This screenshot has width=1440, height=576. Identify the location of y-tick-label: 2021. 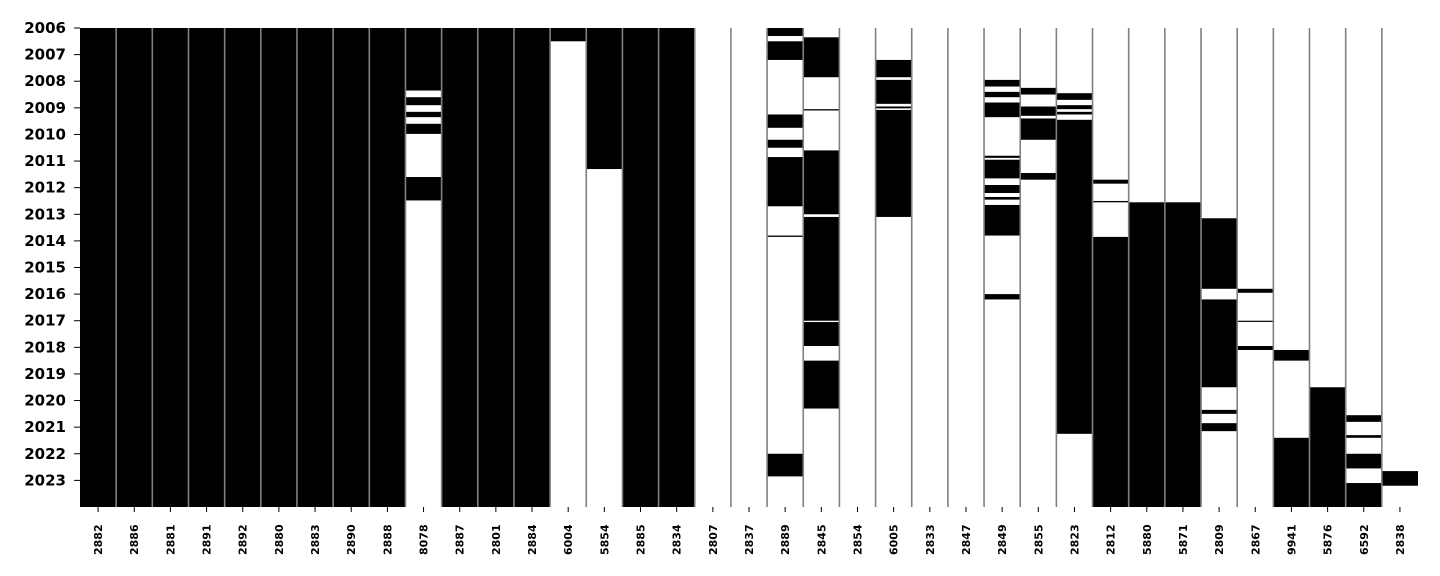
(45, 427).